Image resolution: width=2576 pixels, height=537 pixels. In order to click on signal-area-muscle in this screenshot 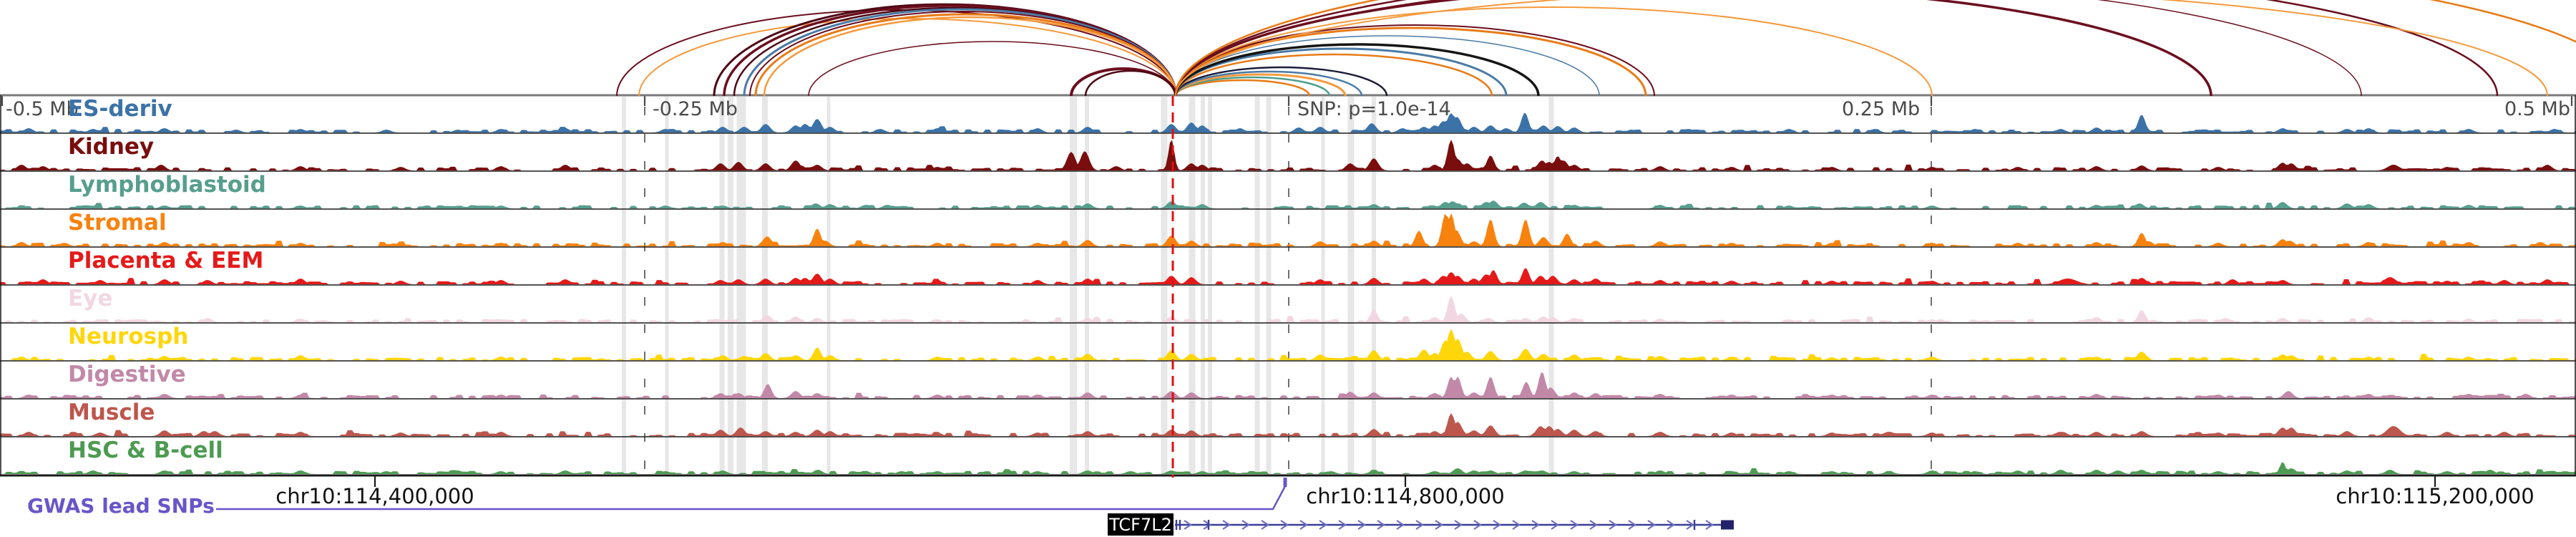, I will do `click(1288, 424)`.